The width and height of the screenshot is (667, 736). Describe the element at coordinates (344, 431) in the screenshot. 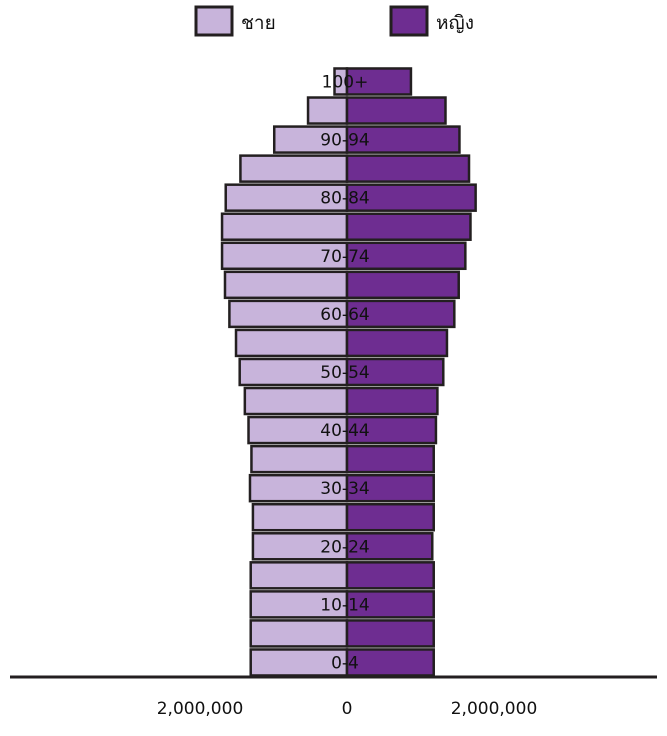

I see `age-label-40-44: 40-44` at that location.